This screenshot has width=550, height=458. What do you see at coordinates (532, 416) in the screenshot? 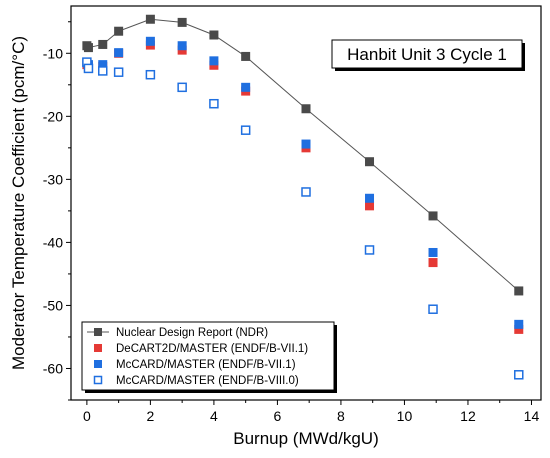
I see `x-tick-label: 14` at bounding box center [532, 416].